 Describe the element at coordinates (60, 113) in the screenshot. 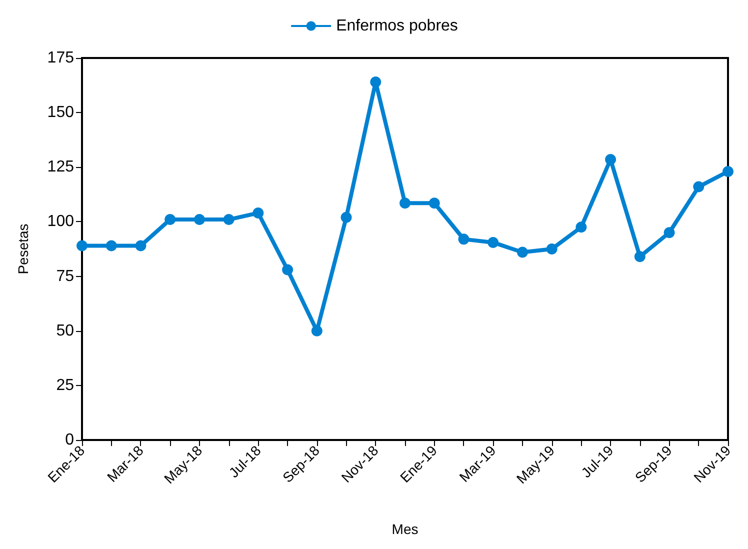

I see `y-tick-label: 150` at that location.